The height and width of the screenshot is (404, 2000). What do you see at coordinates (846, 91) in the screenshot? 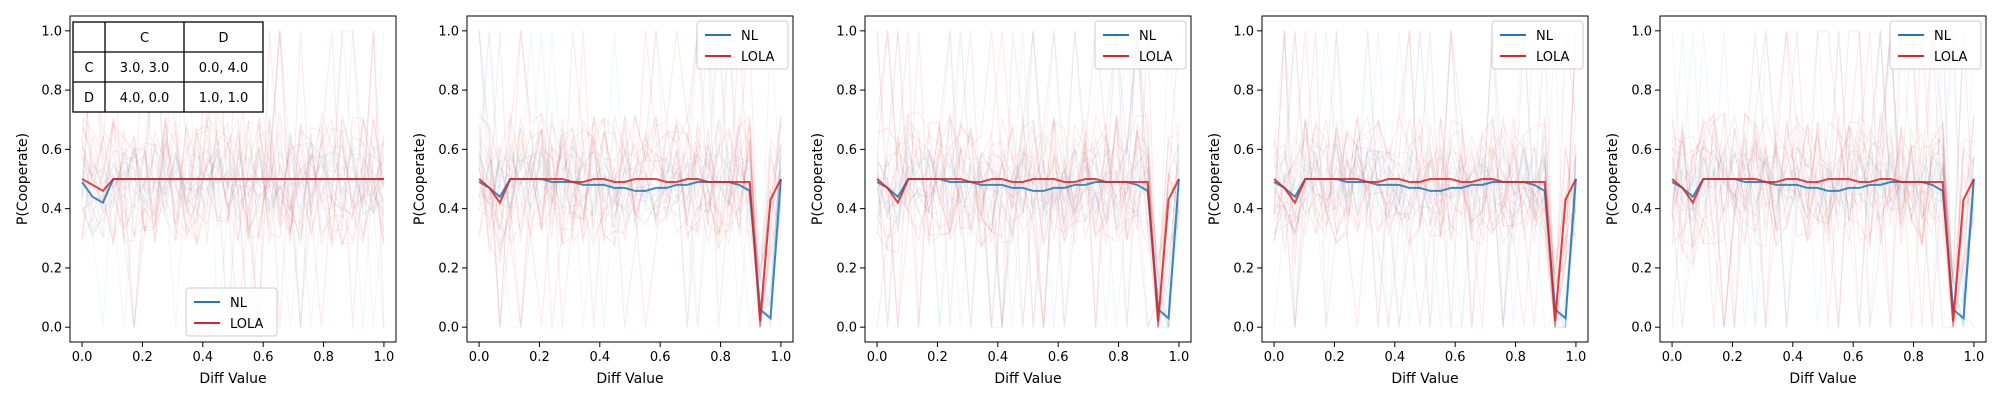
I see `y-tick-label: 0.8` at bounding box center [846, 91].